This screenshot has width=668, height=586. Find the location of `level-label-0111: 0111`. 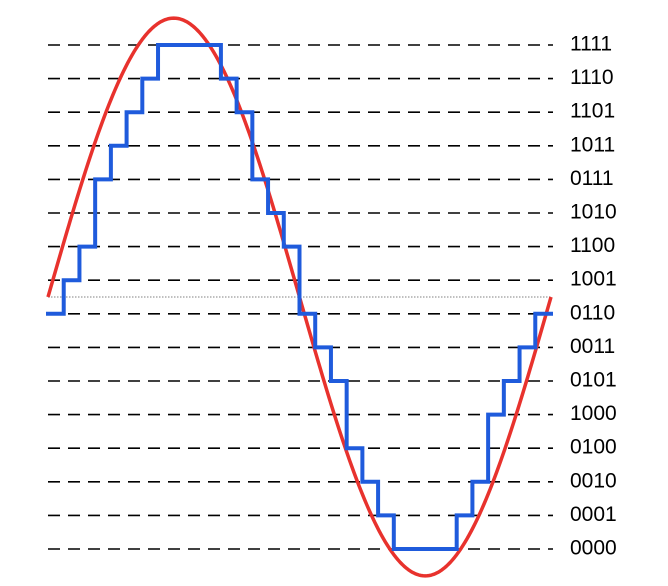

level-label-0111: 0111 is located at coordinates (592, 178).